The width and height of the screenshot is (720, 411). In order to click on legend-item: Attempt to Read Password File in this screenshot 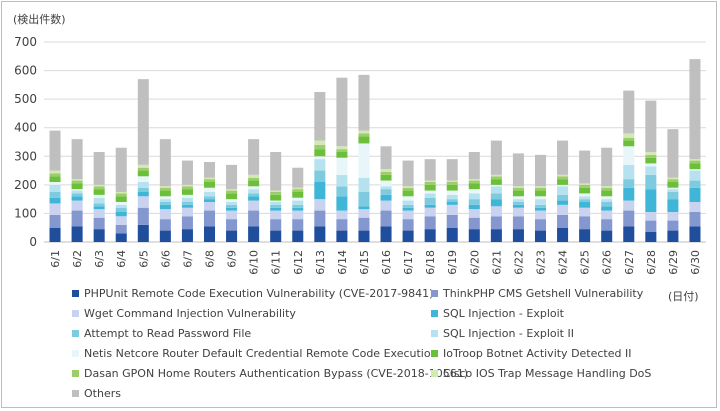, I will do `click(161, 333)`.